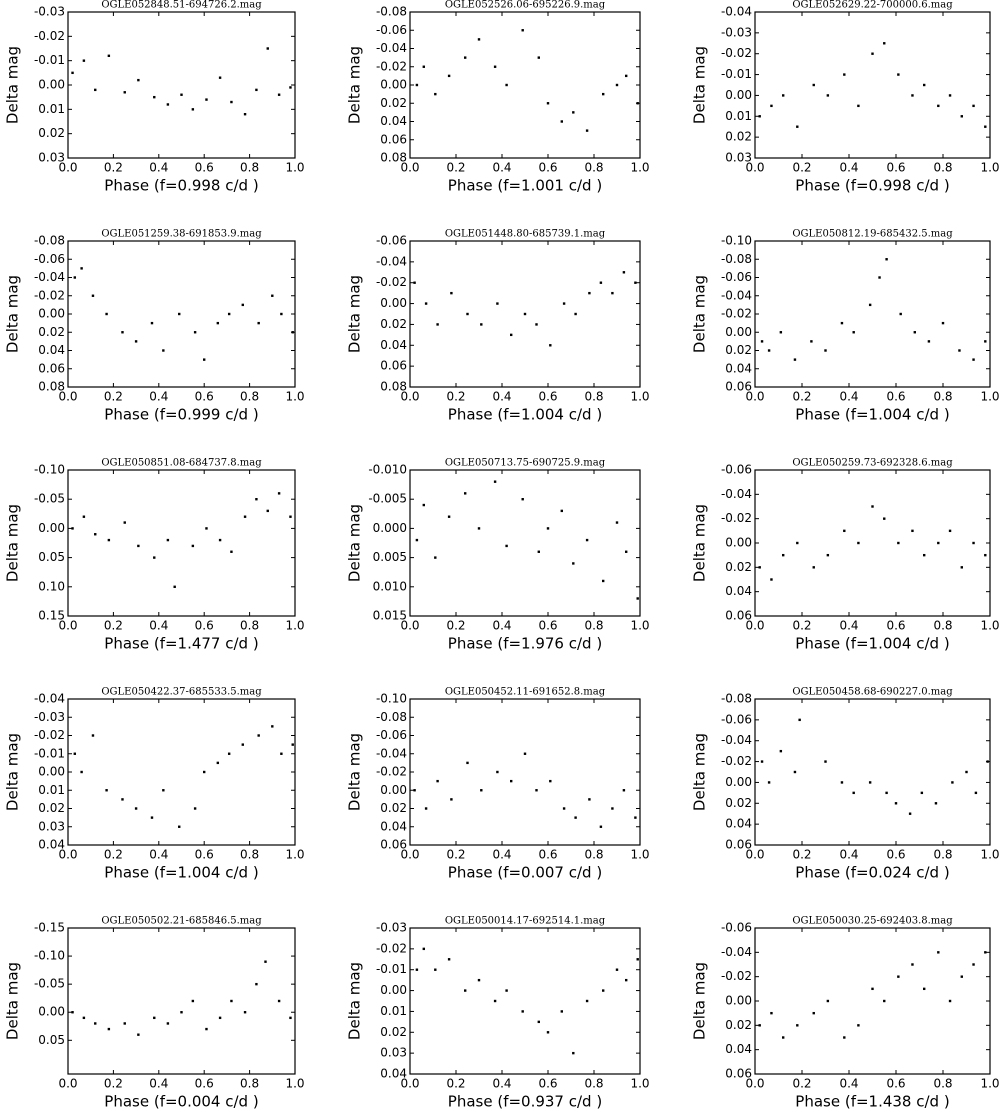 Image resolution: width=1002 pixels, height=1109 pixels. I want to click on plot-frame, so click(181, 314).